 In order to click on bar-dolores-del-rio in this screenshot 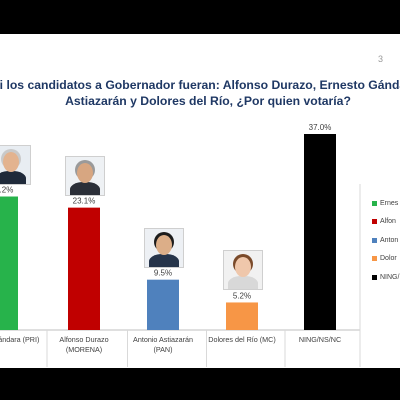, I will do `click(242, 316)`.